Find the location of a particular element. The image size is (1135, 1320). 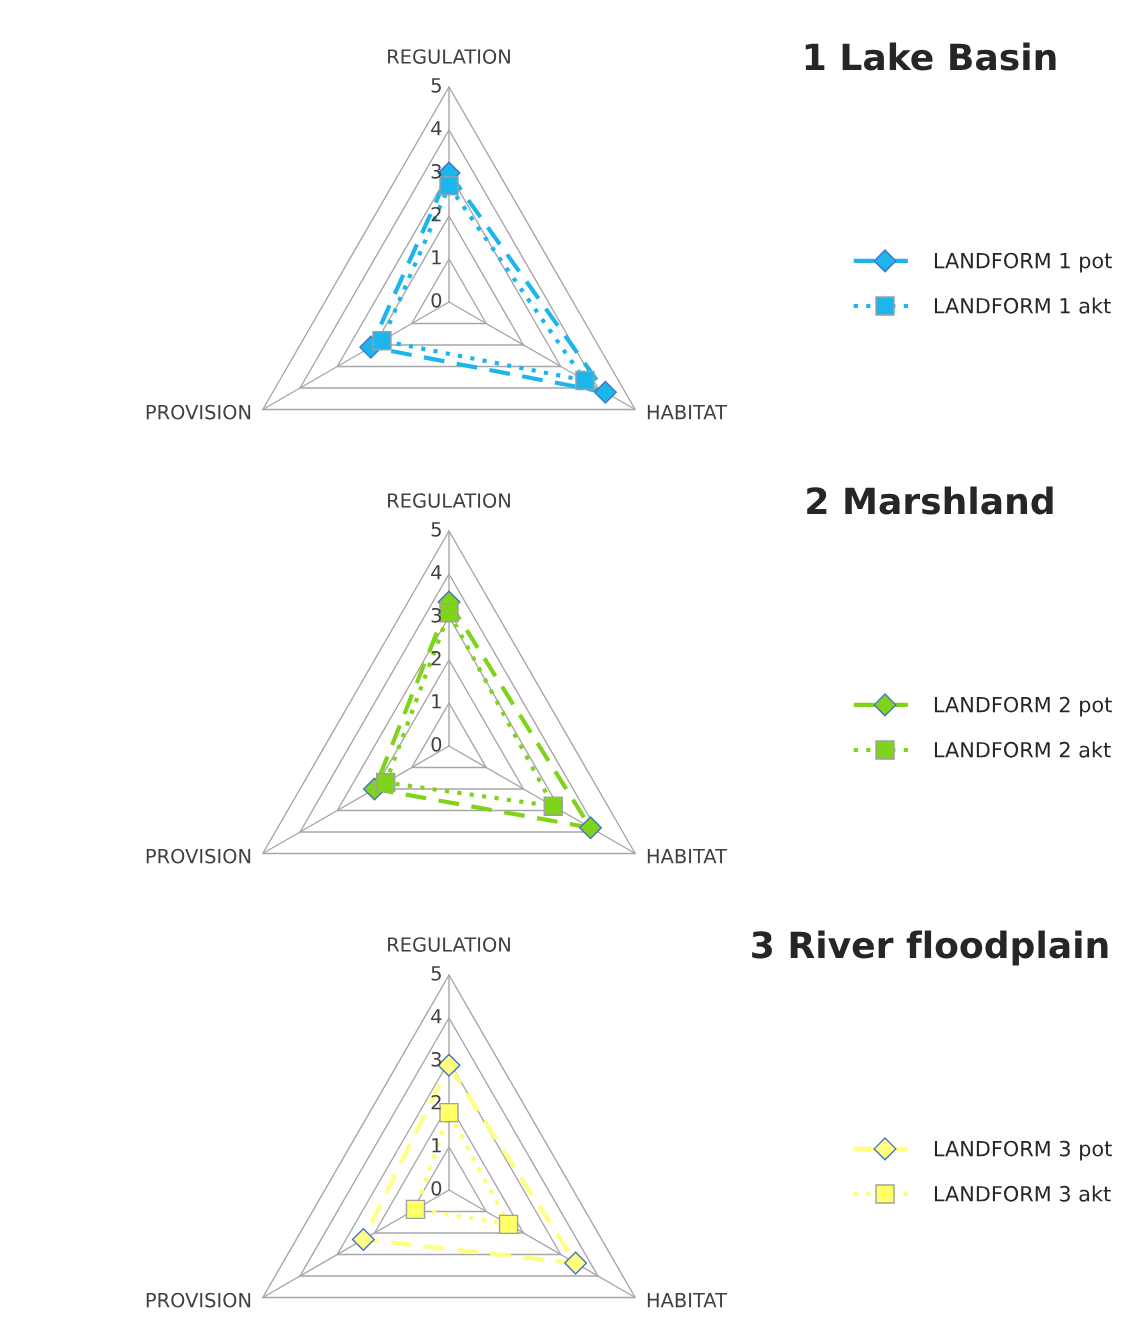

legend-label: LANDFORM 1 pot is located at coordinates (1023, 262).